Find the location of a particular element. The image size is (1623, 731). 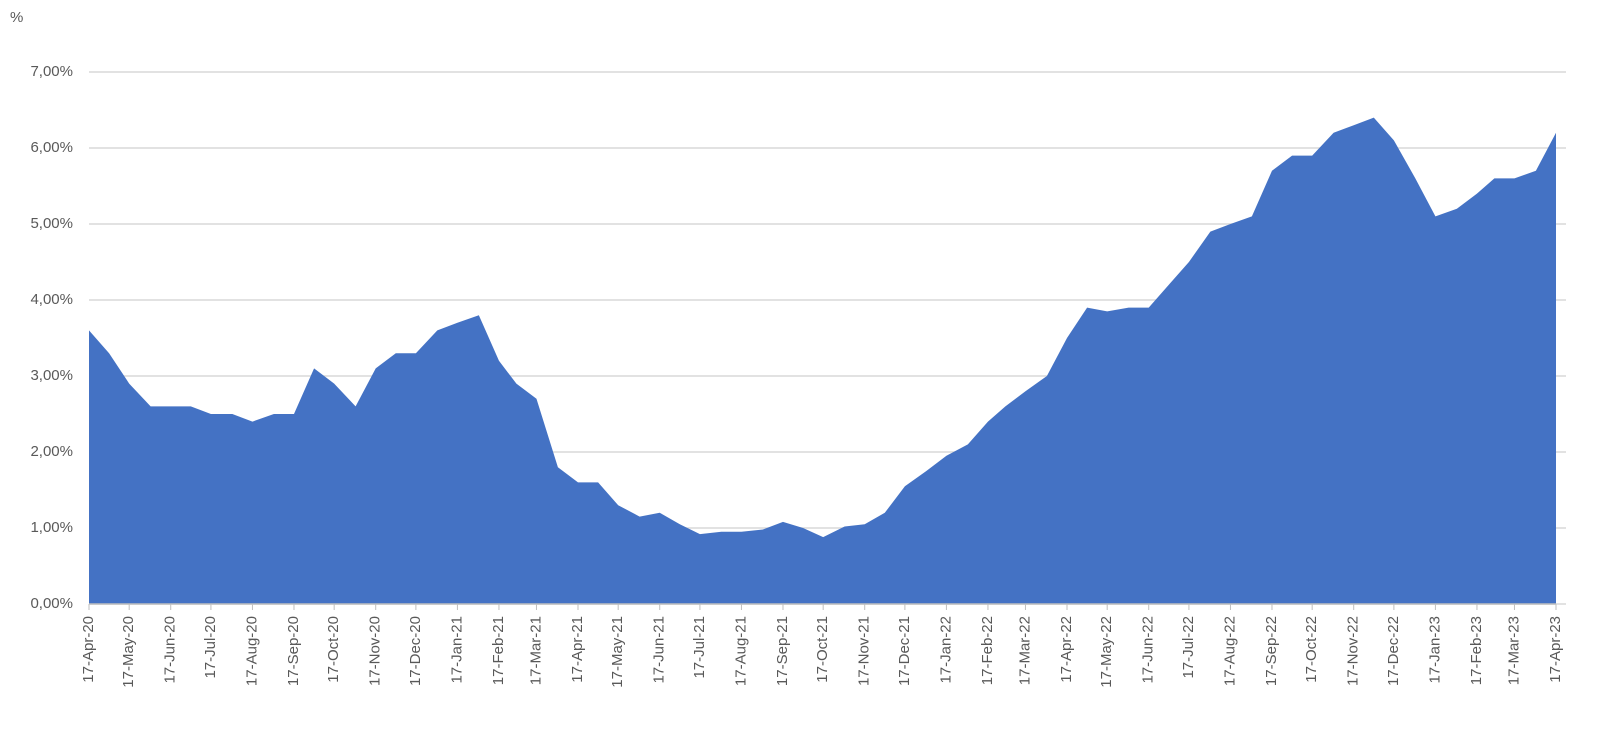

x-tick-label: 17-Jan-21 is located at coordinates (456, 650).